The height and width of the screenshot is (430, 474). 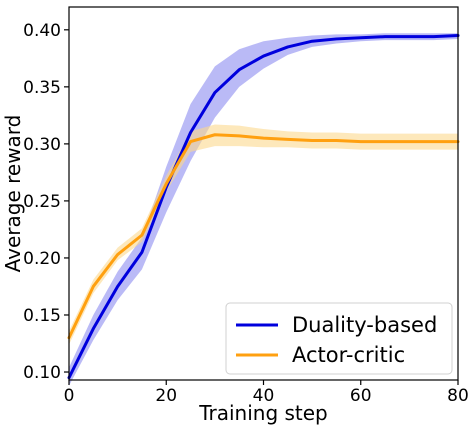 I want to click on y-tick-label: 0.30, so click(x=42, y=145).